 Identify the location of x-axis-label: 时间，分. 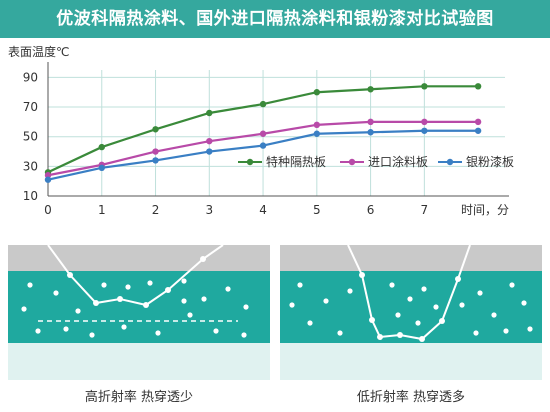
(485, 210).